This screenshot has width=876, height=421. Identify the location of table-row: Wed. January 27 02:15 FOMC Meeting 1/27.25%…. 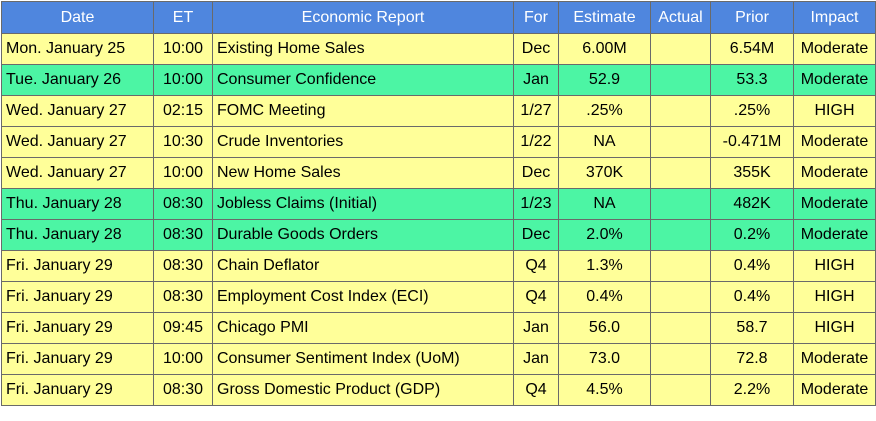
(438, 111).